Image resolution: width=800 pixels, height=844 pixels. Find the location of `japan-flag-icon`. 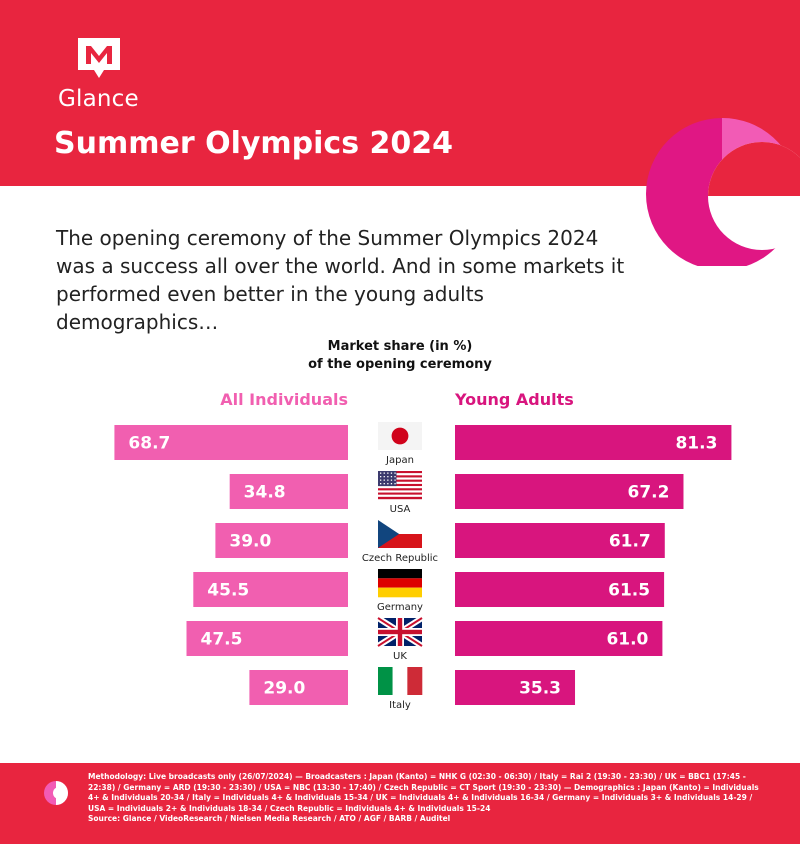

japan-flag-icon is located at coordinates (400, 436).